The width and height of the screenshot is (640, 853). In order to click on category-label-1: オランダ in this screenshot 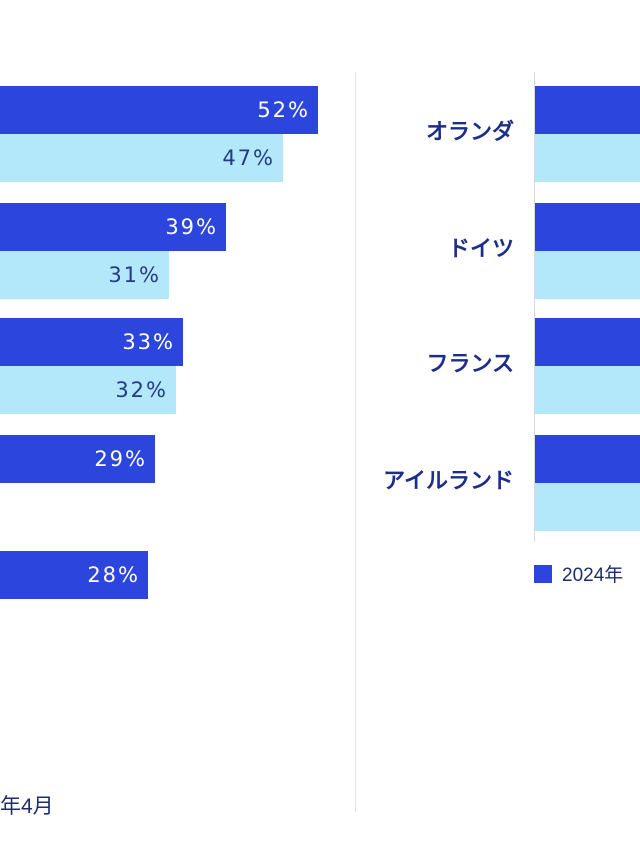, I will do `click(469, 132)`.